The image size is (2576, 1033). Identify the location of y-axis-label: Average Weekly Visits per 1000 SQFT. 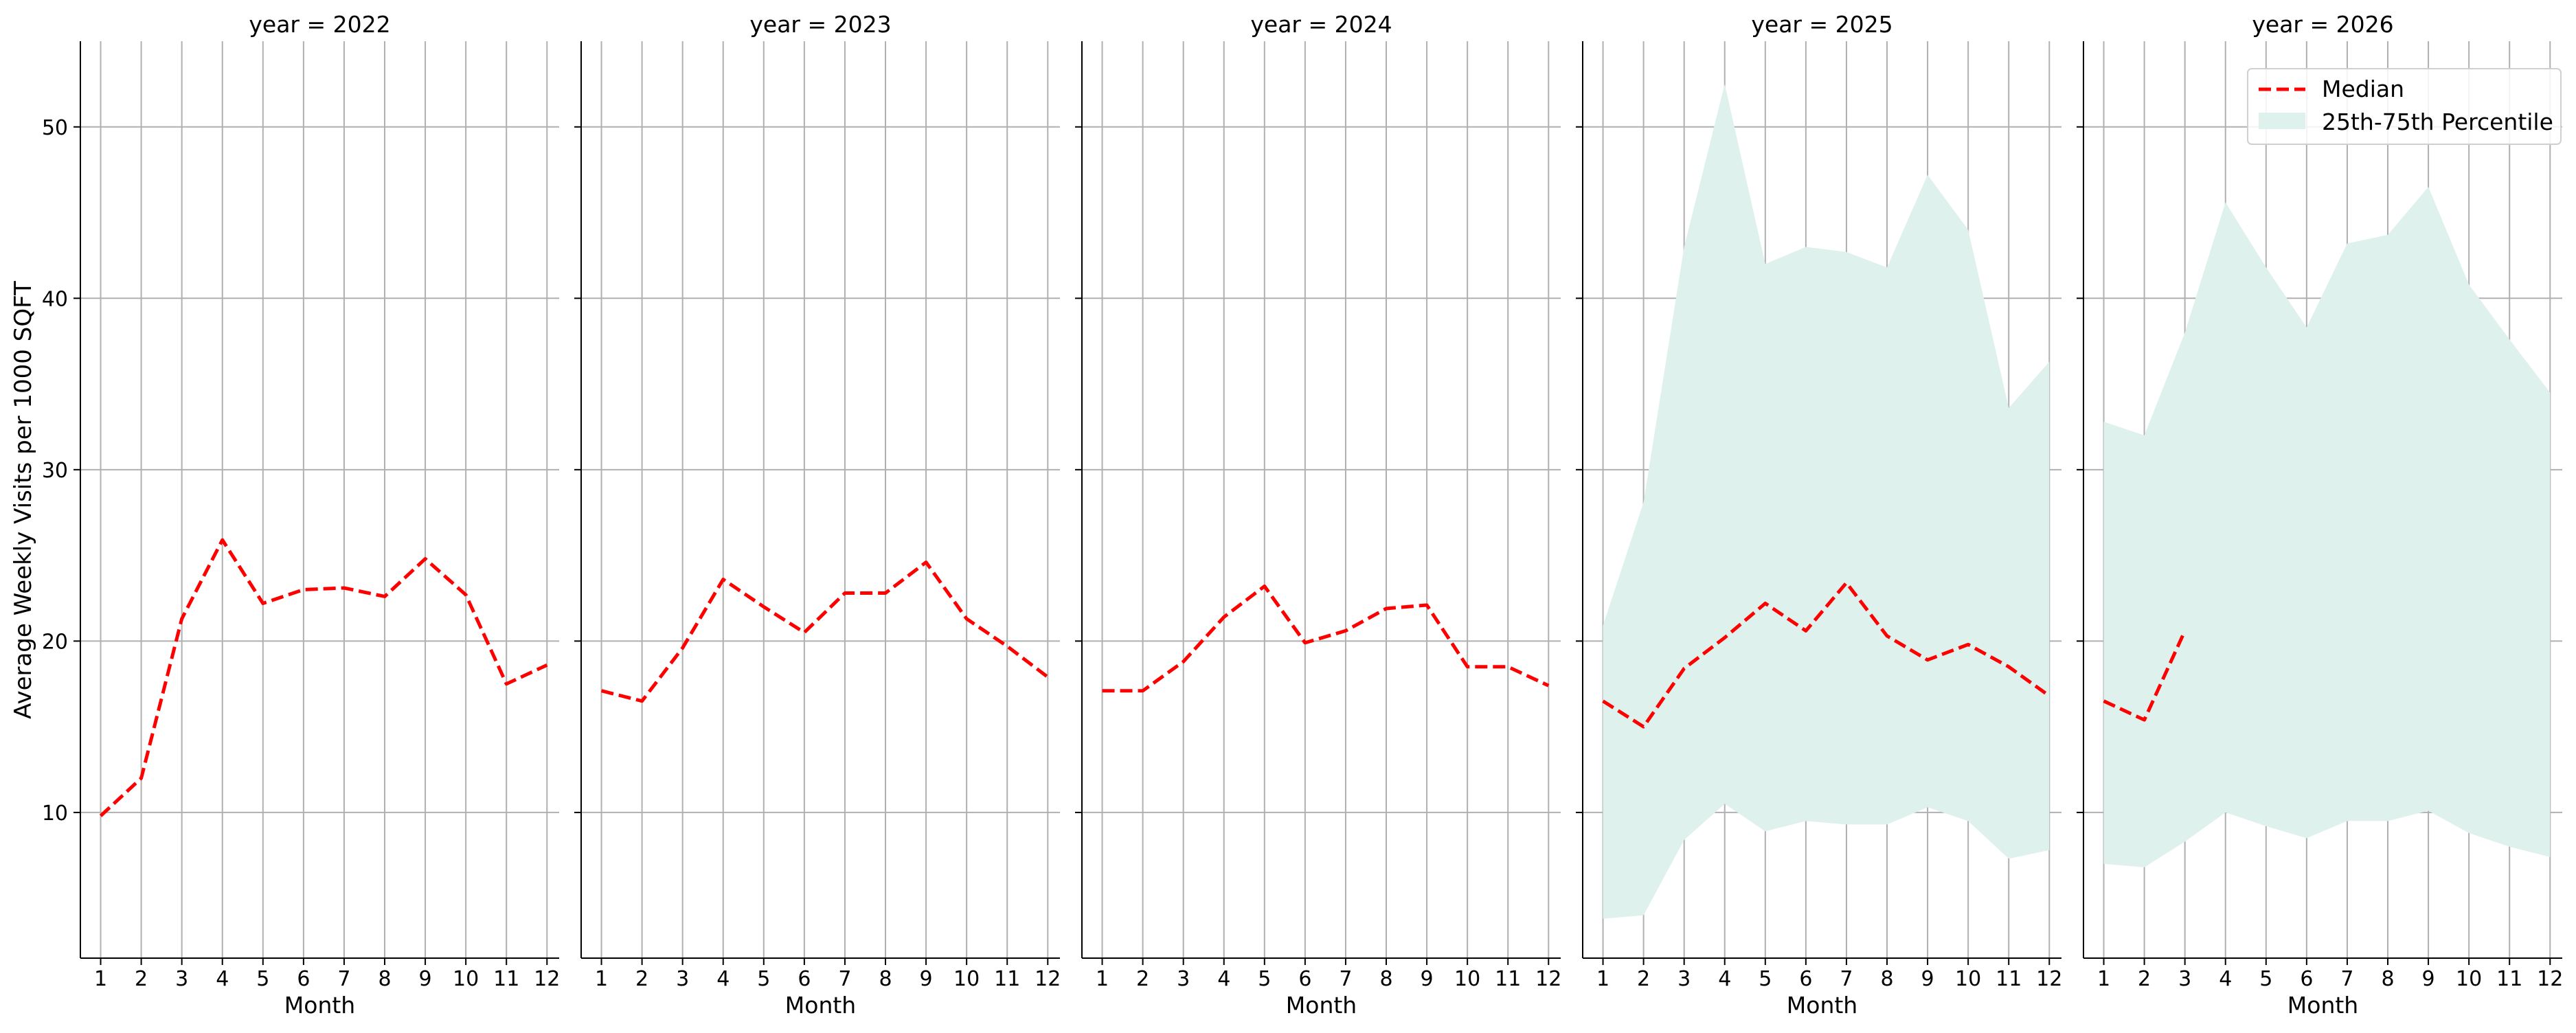
(23, 500).